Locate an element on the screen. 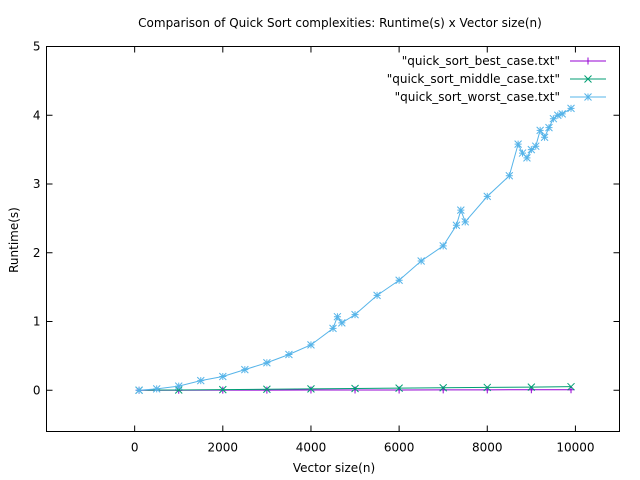  legend-entry-label: "quick_sort_best_case.txt" is located at coordinates (481, 61).